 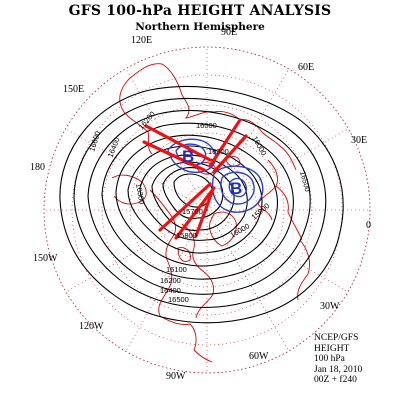 What do you see at coordinates (170, 280) in the screenshot?
I see `contour-label: 16200` at bounding box center [170, 280].